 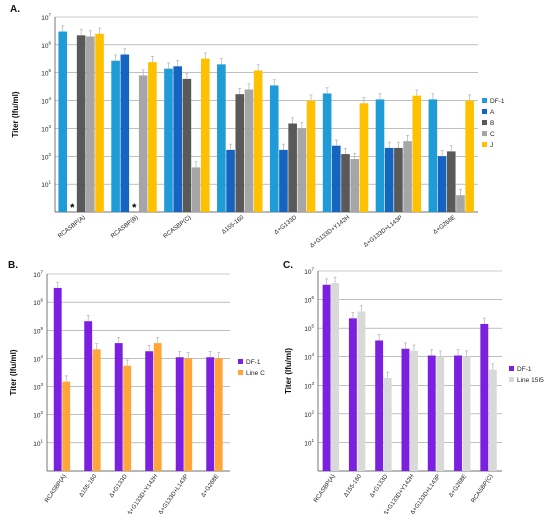 What do you see at coordinates (530, 380) in the screenshot?
I see `legend-label: Line 15I5` at bounding box center [530, 380].